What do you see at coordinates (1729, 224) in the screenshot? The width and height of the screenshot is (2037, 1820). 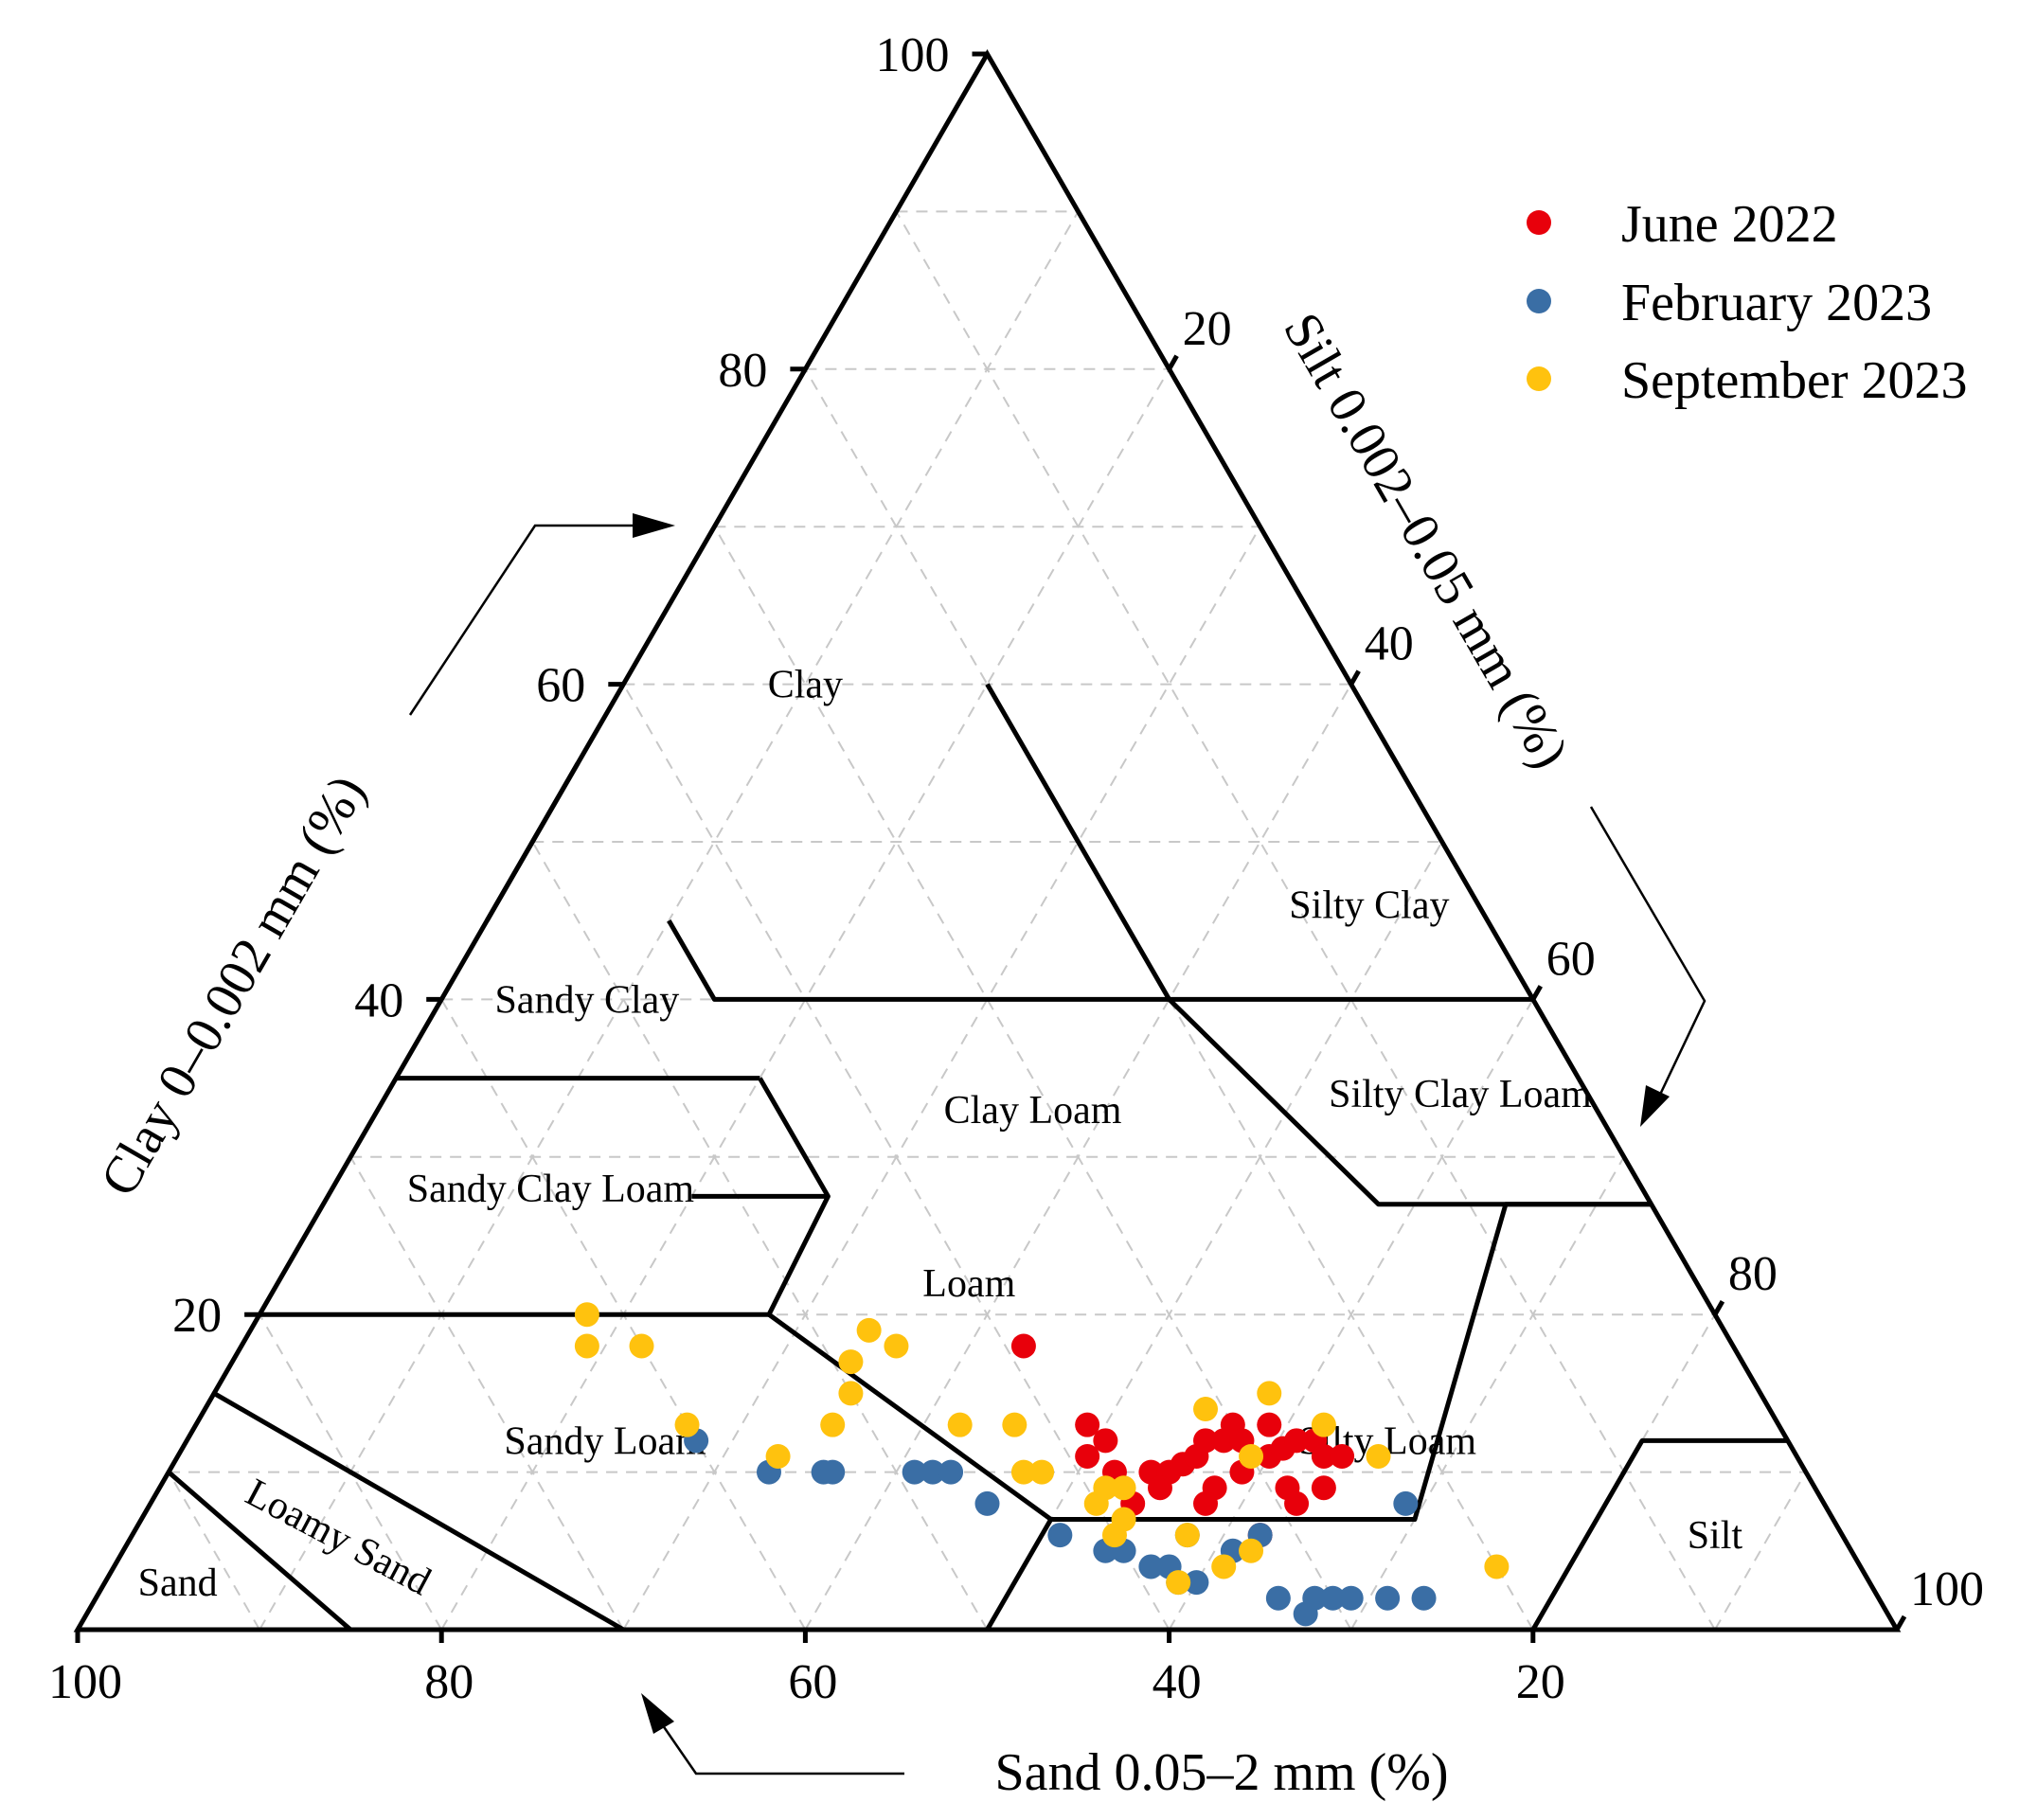 I see `legend-label-june-2022: June 2022` at bounding box center [1729, 224].